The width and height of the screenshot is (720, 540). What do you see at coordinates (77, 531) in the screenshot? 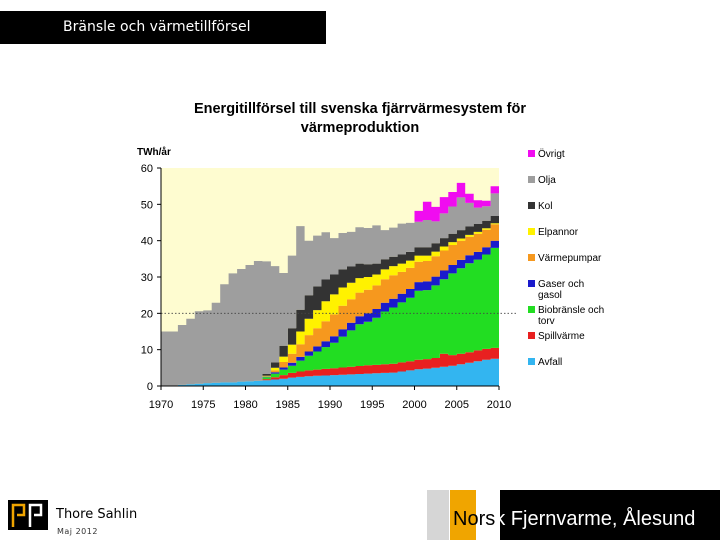
I see `presentation-date: Maj 2012` at bounding box center [77, 531].